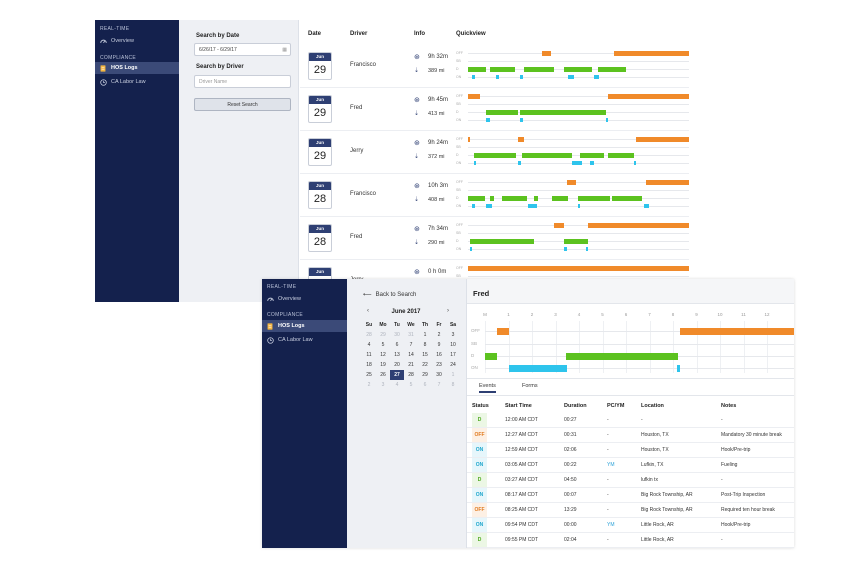  I want to click on column-driver: Driver, so click(359, 34).